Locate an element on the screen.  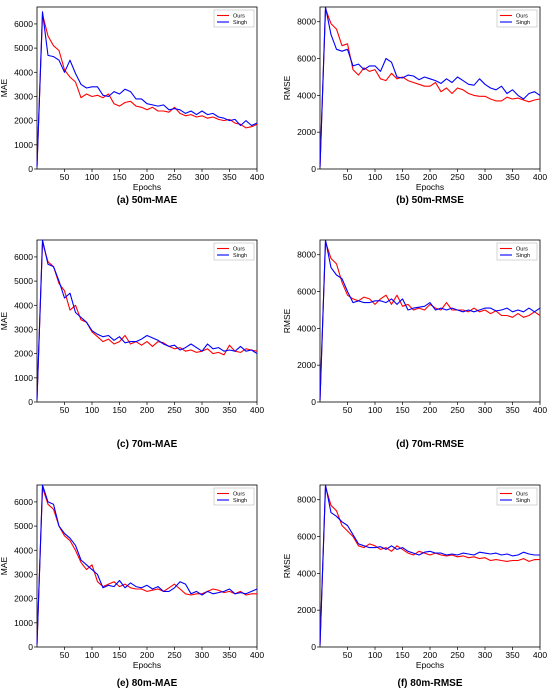
y-axis-label: MAE is located at coordinates (4, 320).